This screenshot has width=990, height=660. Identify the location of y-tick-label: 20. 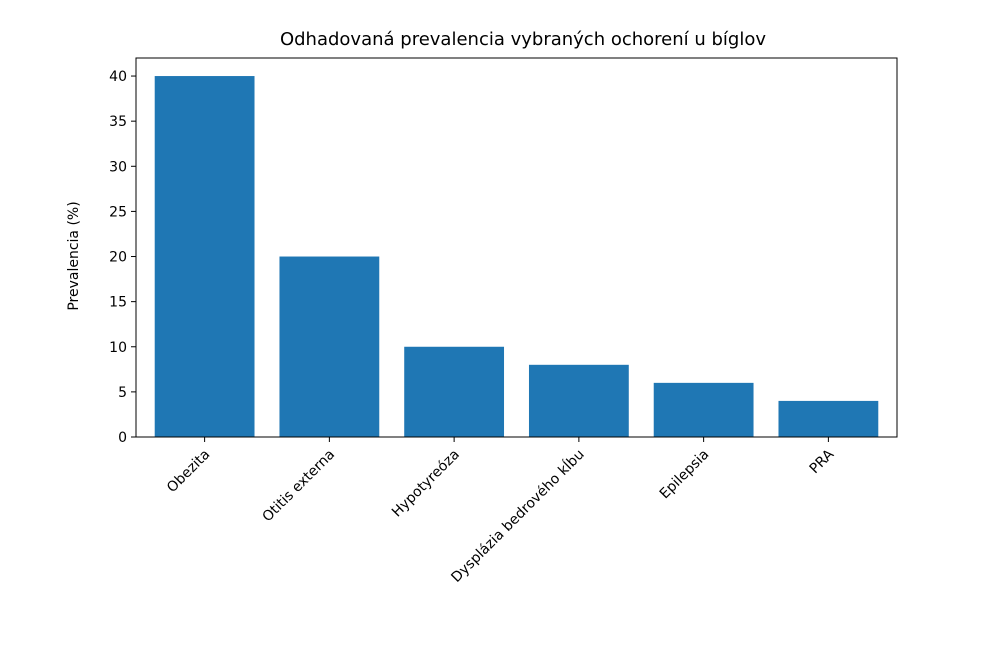
(118, 258).